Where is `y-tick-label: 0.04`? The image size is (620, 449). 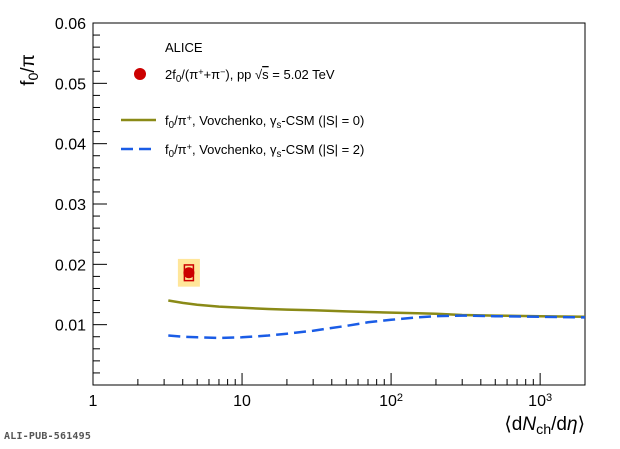
y-tick-label: 0.04 is located at coordinates (70, 145).